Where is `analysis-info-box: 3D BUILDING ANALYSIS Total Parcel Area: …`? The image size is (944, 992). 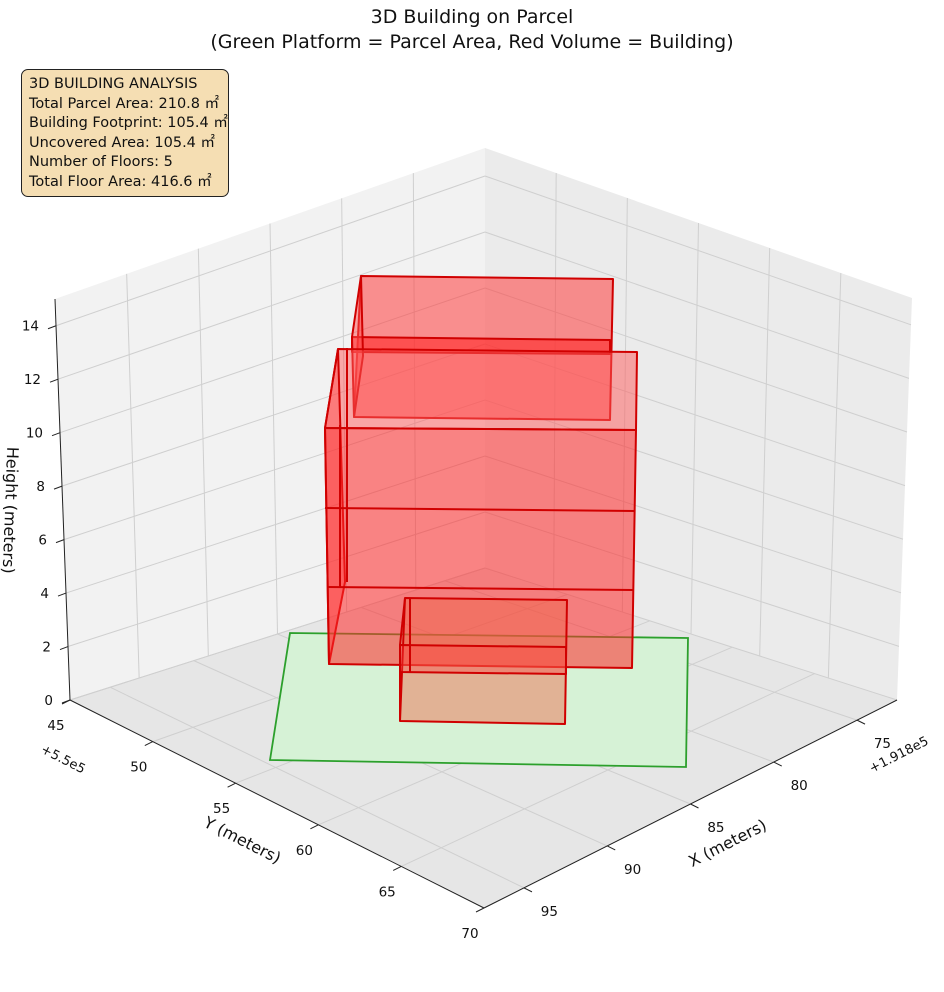 analysis-info-box: 3D BUILDING ANALYSIS Total Parcel Area: … is located at coordinates (125, 133).